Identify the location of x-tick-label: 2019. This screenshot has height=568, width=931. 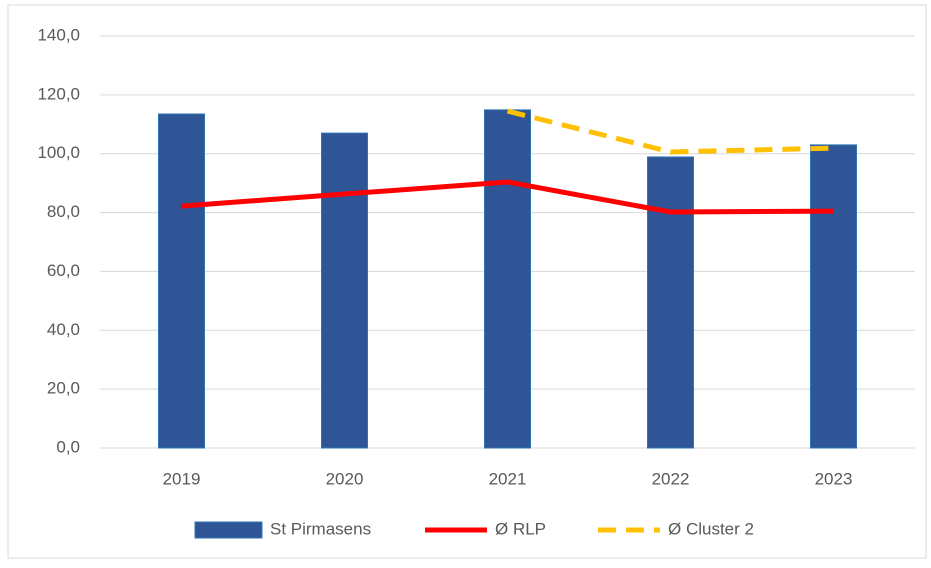
(182, 478).